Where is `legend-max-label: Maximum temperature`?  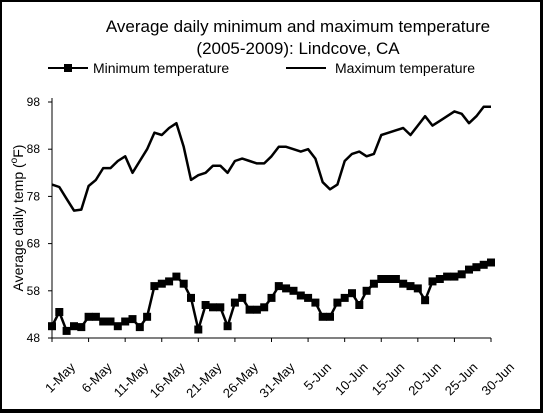
legend-max-label: Maximum temperature is located at coordinates (405, 68).